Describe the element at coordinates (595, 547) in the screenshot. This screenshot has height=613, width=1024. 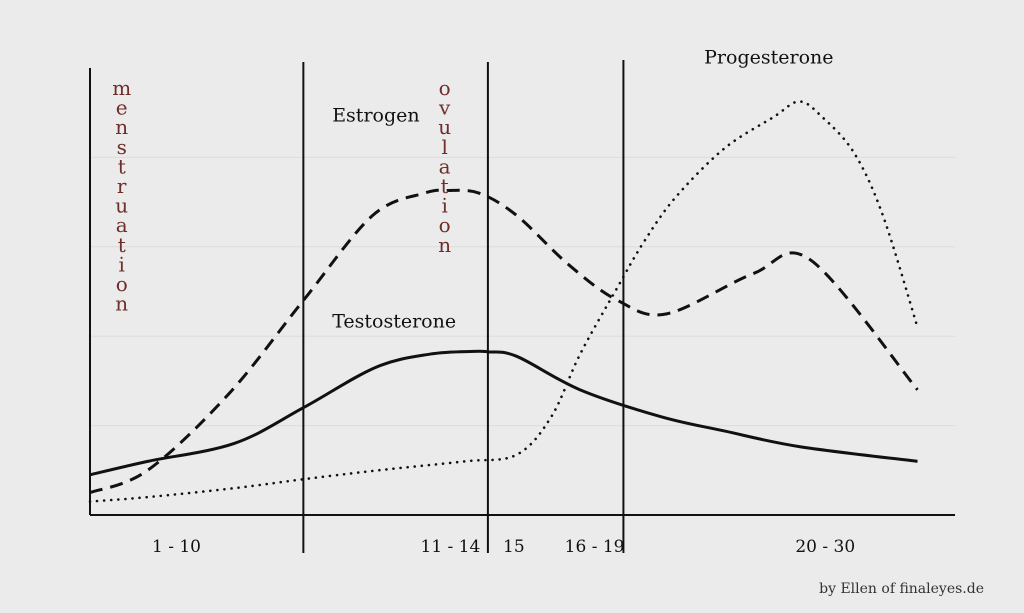
I see `phase-label: 16 - 19` at that location.